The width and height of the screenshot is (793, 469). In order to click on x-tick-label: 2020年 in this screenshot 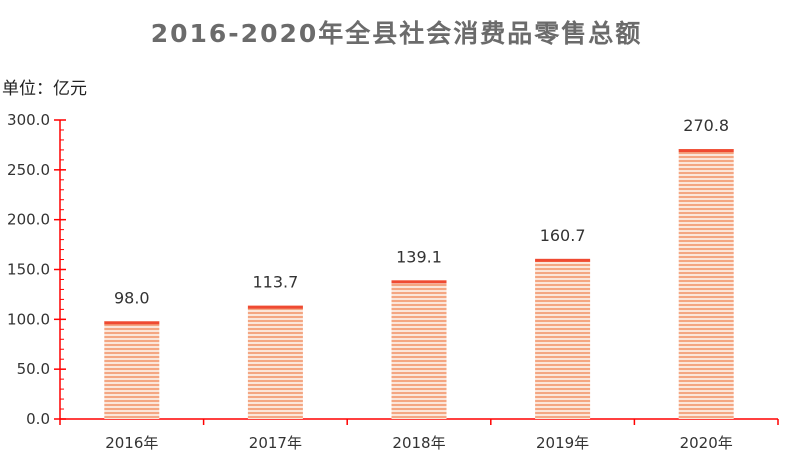, I will do `click(706, 443)`.